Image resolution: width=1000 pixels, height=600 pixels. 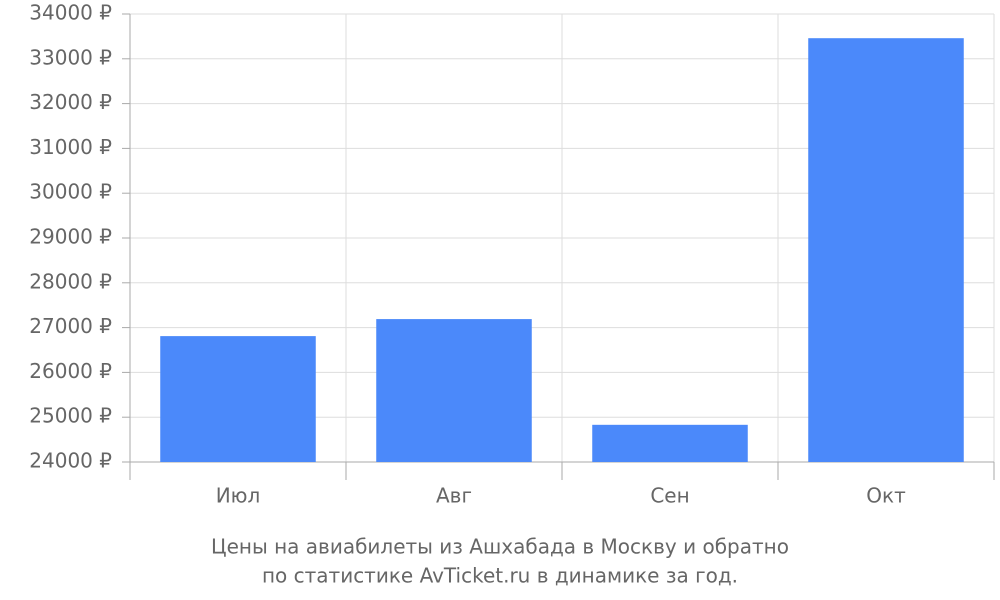 I want to click on y-tick-label: 34000 ₽, so click(x=70, y=13).